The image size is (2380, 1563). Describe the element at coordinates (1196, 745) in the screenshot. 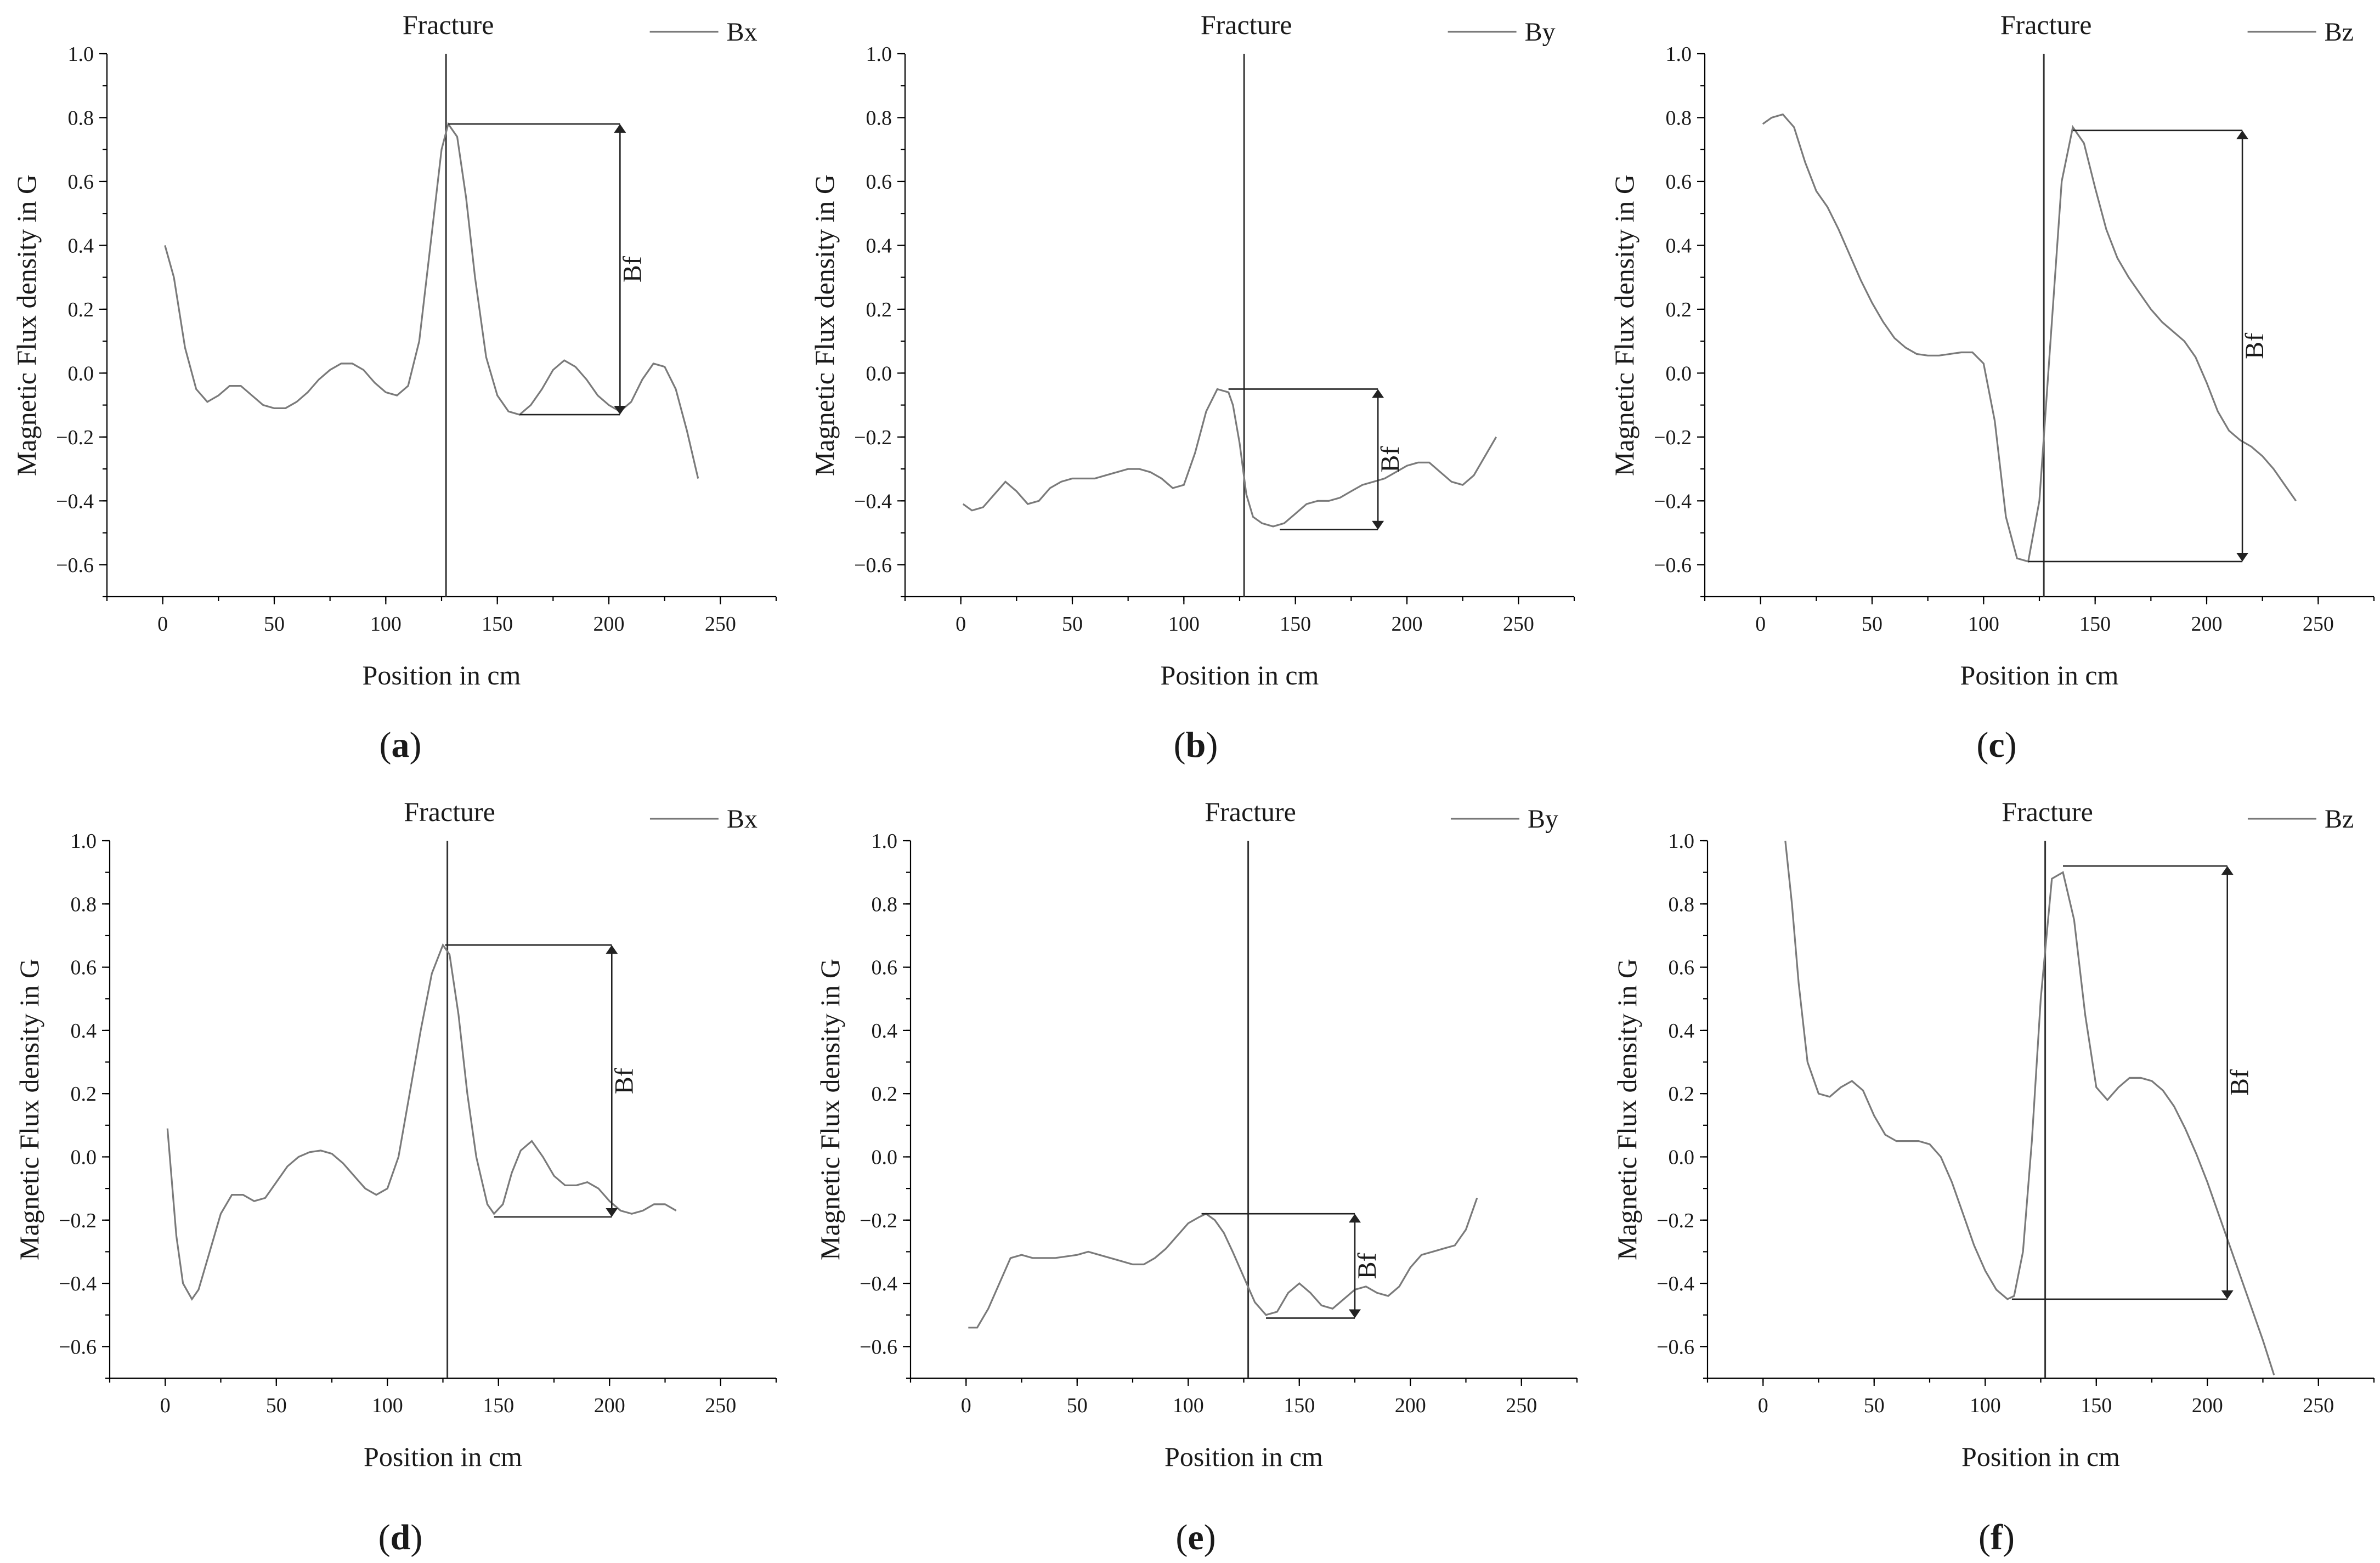

I see `panel-letter: b` at that location.